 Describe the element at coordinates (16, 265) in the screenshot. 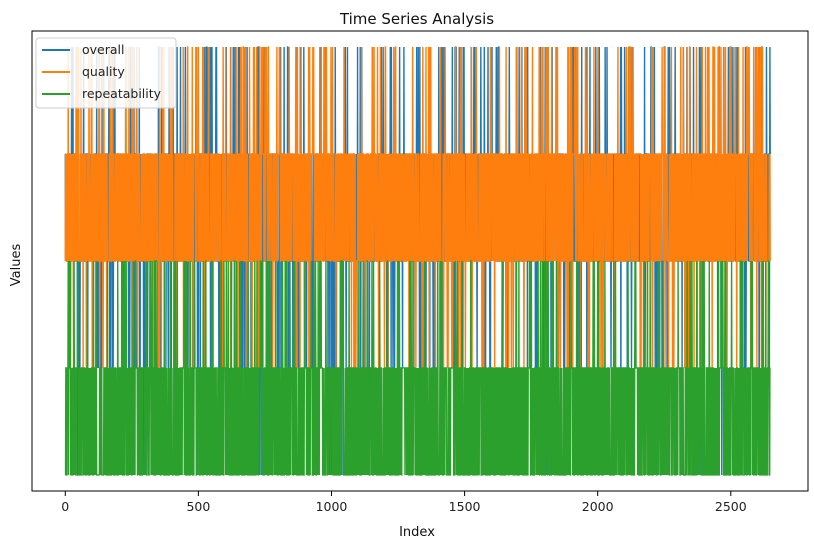

I see `y-axis-title: Values` at that location.